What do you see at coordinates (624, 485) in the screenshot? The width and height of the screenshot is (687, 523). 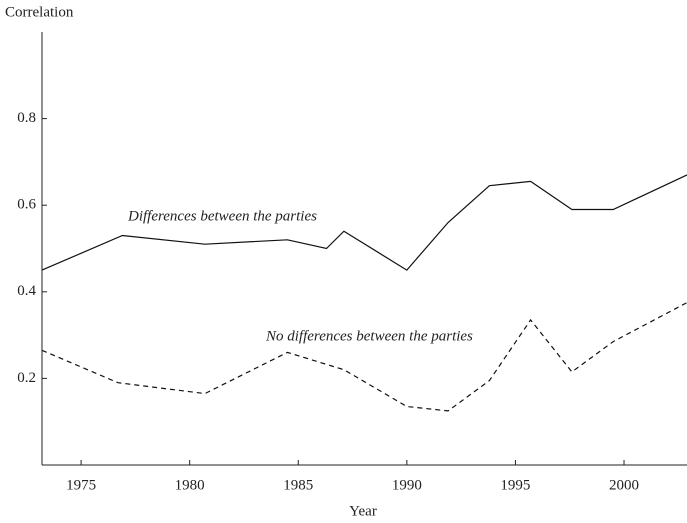 I see `x-tick-label: 2000` at bounding box center [624, 485].